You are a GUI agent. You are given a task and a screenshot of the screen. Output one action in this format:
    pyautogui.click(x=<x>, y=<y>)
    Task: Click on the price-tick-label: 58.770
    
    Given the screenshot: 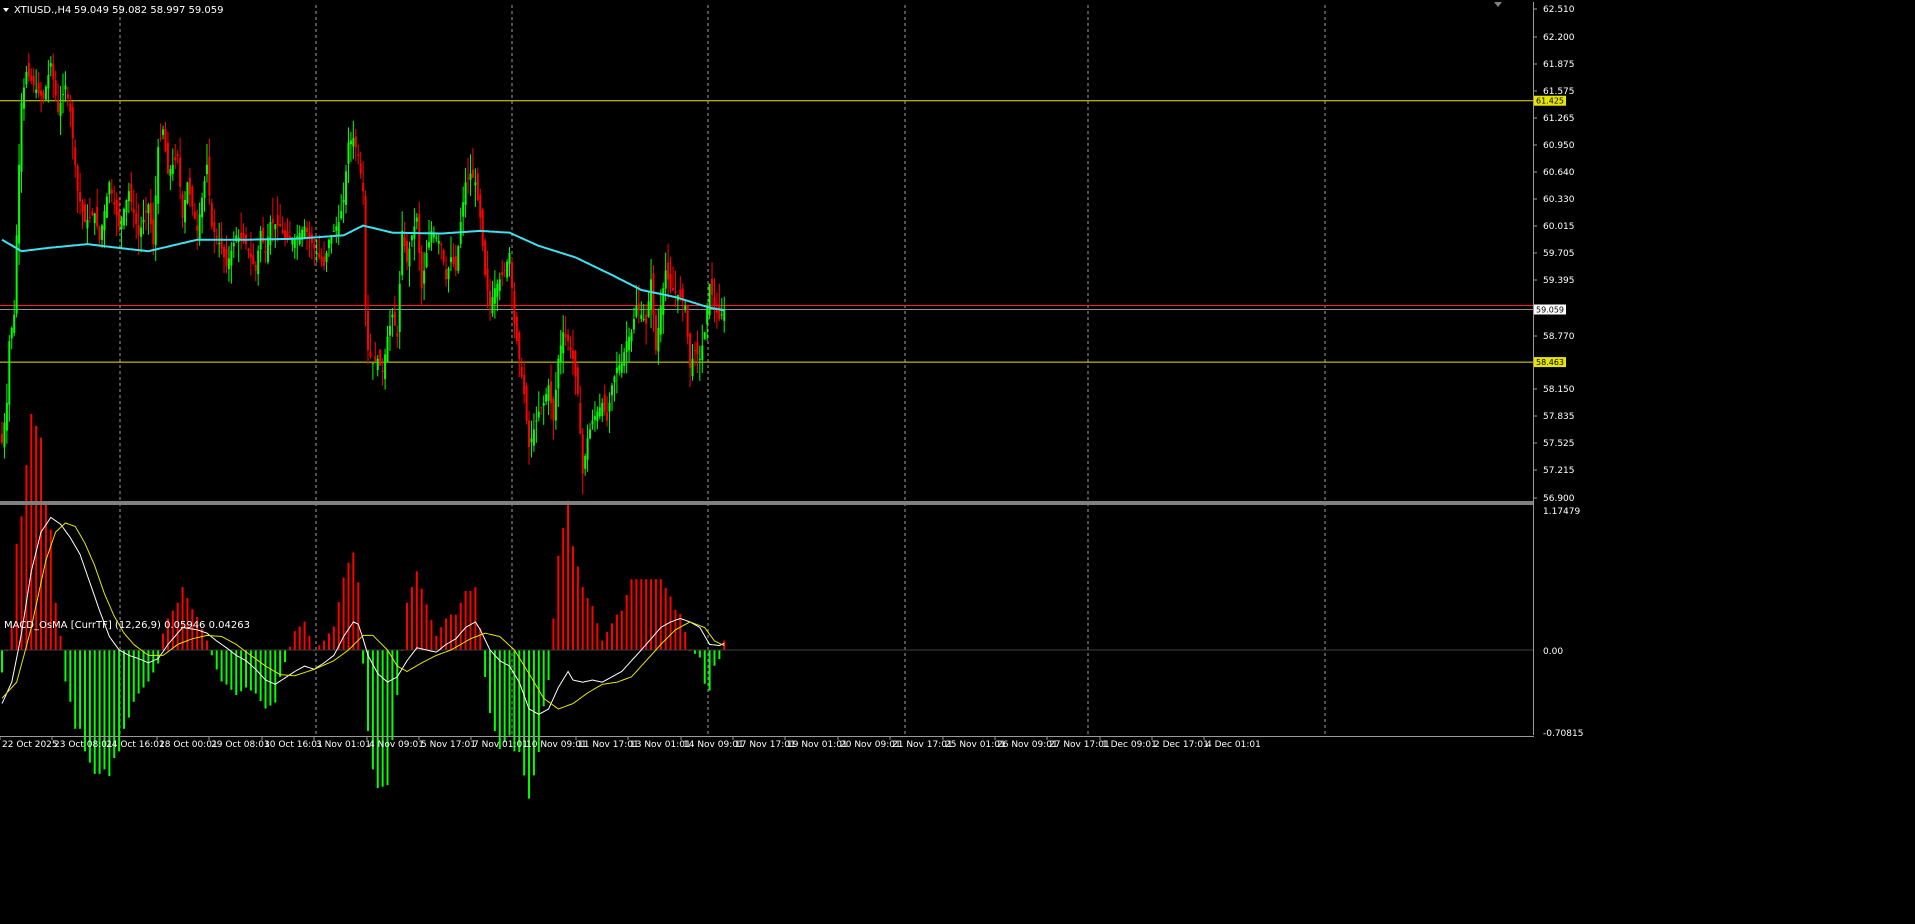 What is the action you would take?
    pyautogui.click(x=1559, y=337)
    